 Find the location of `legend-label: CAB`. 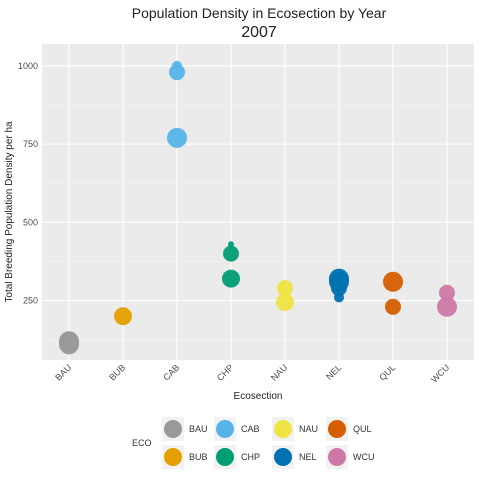

legend-label: CAB is located at coordinates (250, 429).